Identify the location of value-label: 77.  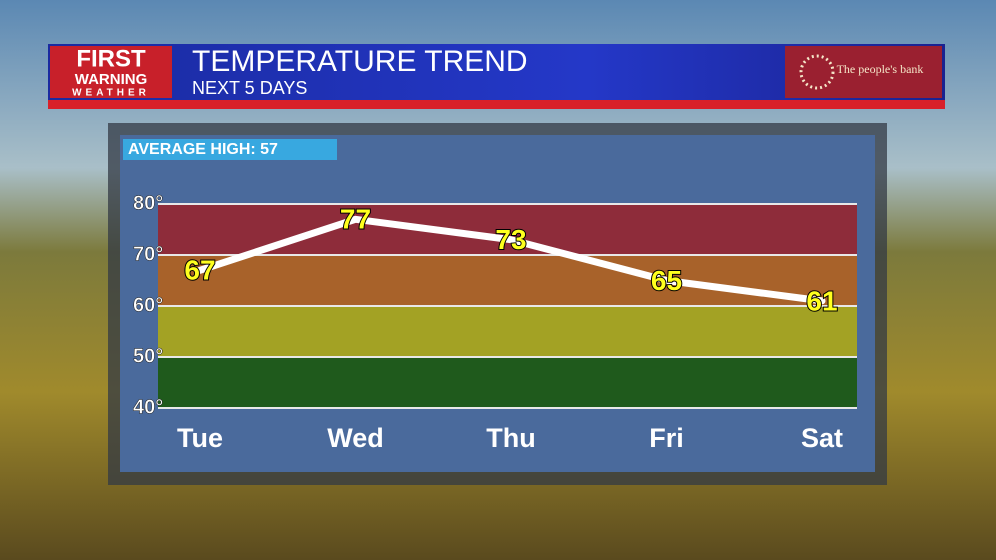
(355, 219).